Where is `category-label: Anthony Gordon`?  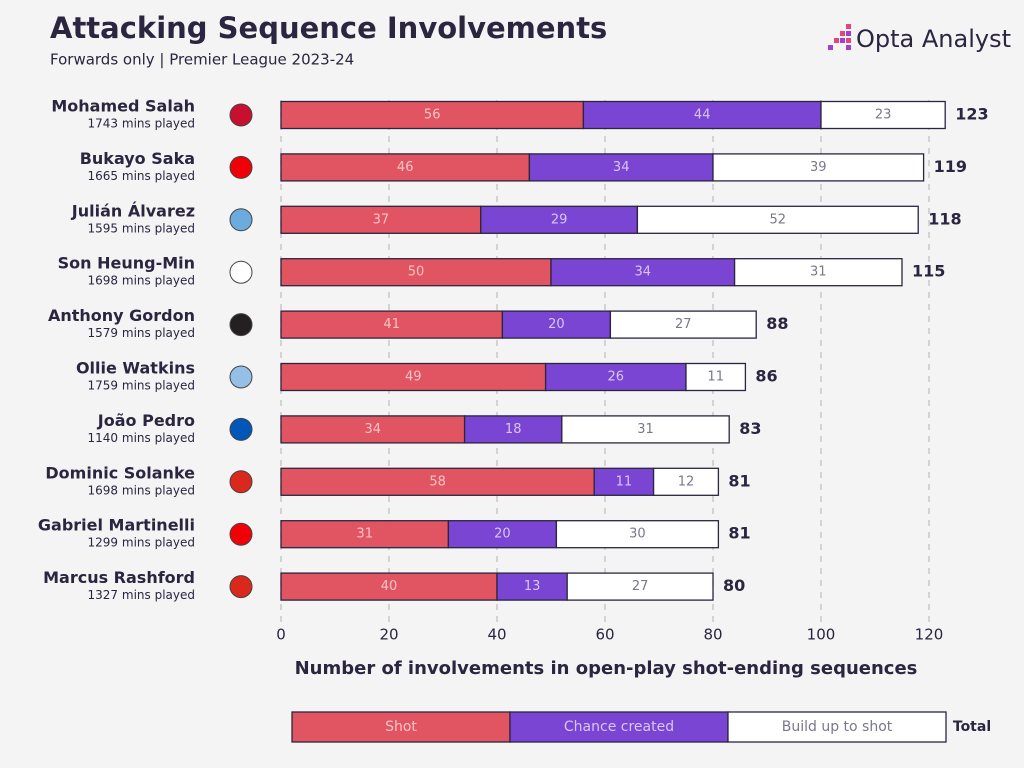
category-label: Anthony Gordon is located at coordinates (121, 315).